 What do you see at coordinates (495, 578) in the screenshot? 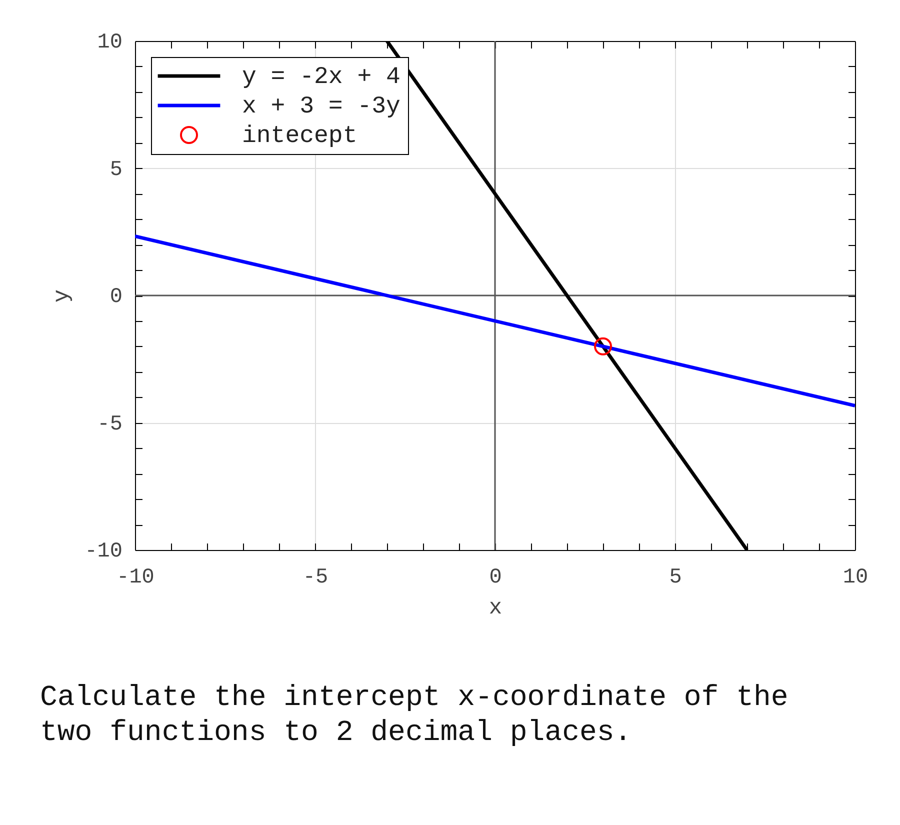
I see `x-tick-label: 0` at bounding box center [495, 578].